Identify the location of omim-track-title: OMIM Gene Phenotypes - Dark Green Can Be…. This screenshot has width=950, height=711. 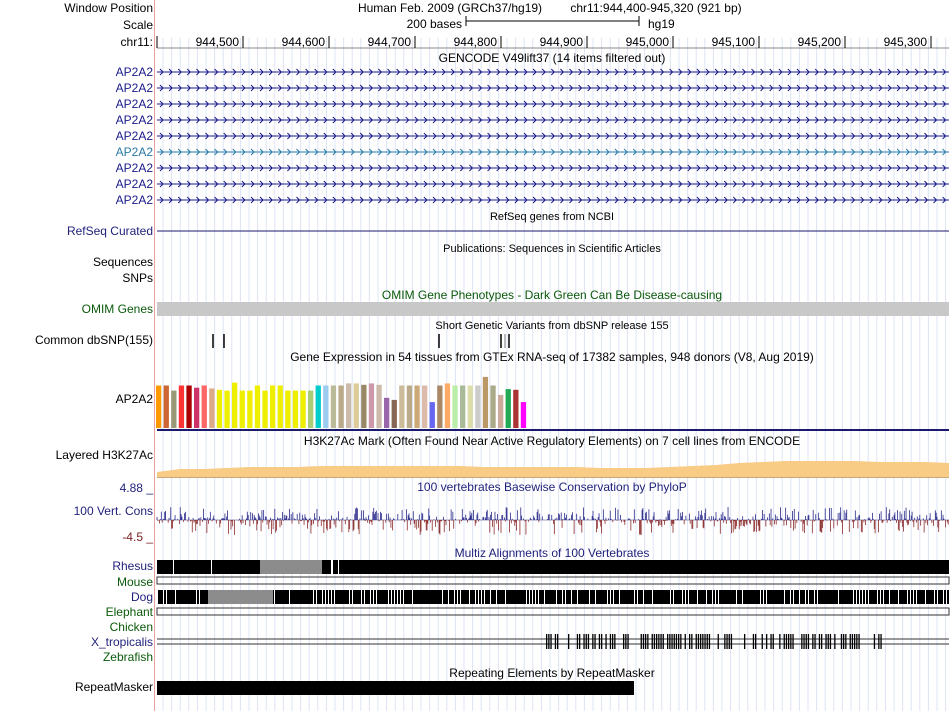
(552, 295).